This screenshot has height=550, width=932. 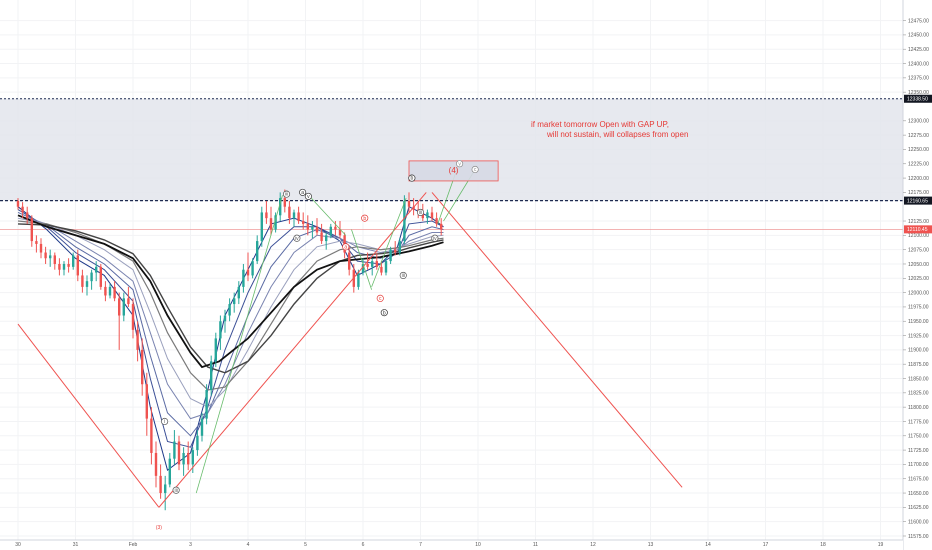 What do you see at coordinates (918, 465) in the screenshot?
I see `price-tick-label-29: 11700.00` at bounding box center [918, 465].